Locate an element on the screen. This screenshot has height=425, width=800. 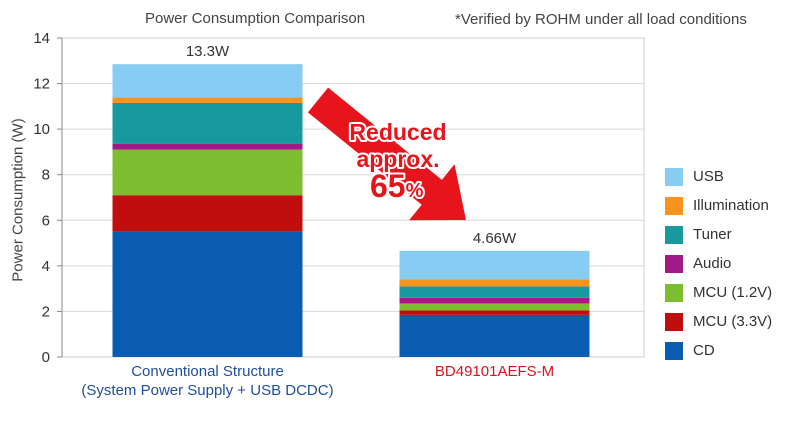
legend-item: MCU (3.3V) is located at coordinates (718, 321).